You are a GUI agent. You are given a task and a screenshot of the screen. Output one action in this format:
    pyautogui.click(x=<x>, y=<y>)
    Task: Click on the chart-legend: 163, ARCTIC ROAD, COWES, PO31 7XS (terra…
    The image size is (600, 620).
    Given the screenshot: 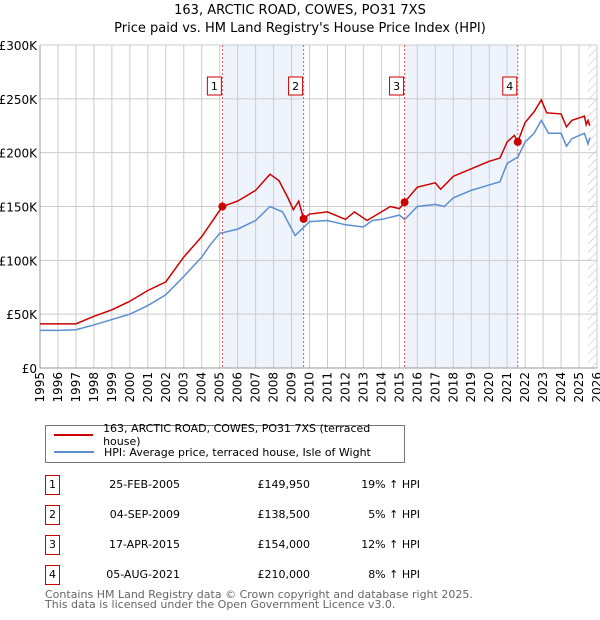 What is the action you would take?
    pyautogui.click(x=225, y=442)
    